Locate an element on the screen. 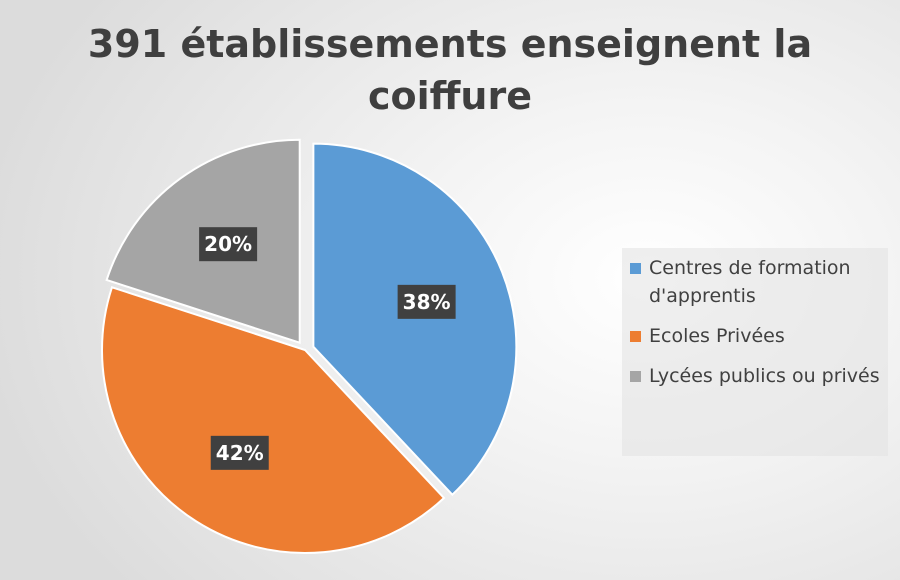 The height and width of the screenshot is (580, 900). data-label: 20% is located at coordinates (228, 244).